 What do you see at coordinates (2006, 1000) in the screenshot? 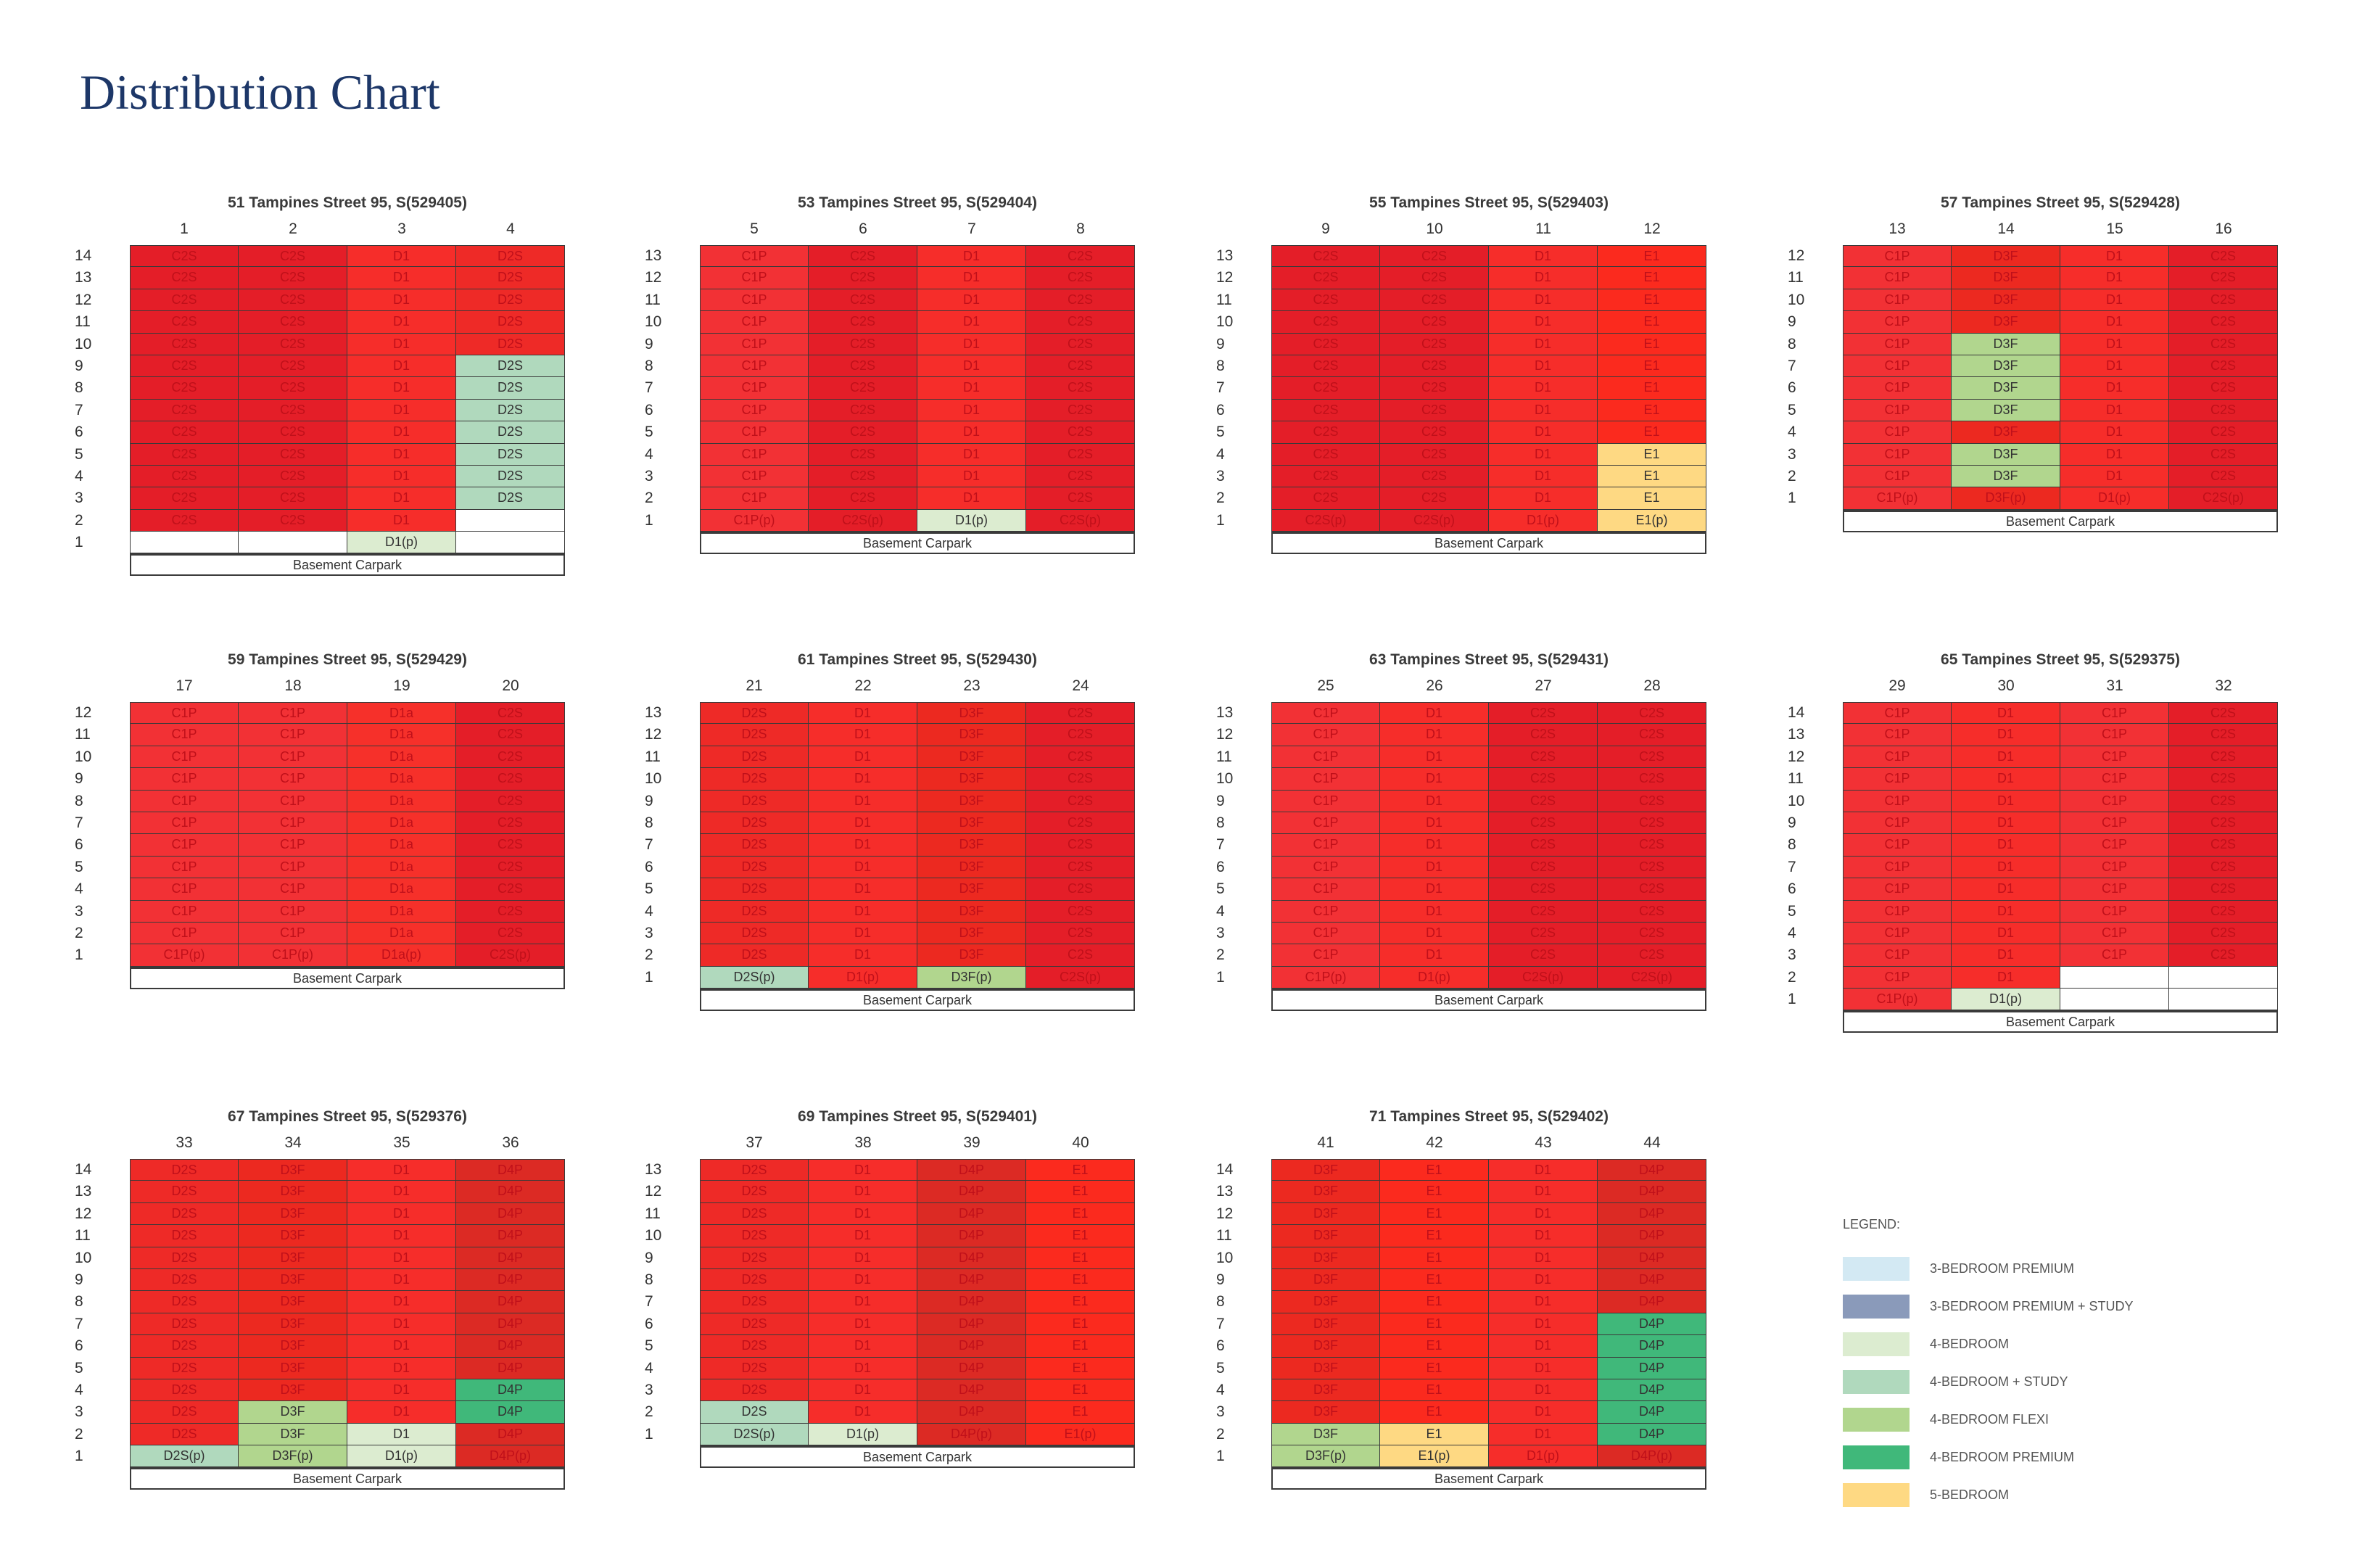
I see `unit-cell-available: D1(p)` at bounding box center [2006, 1000].